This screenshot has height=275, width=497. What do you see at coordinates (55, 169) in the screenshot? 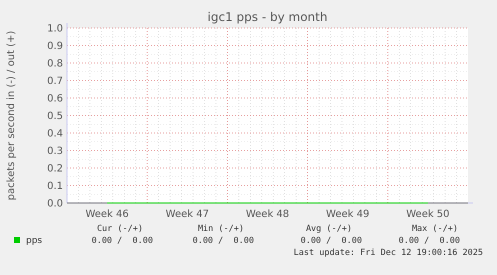
I see `y-tick-label: 0.2` at bounding box center [55, 169].